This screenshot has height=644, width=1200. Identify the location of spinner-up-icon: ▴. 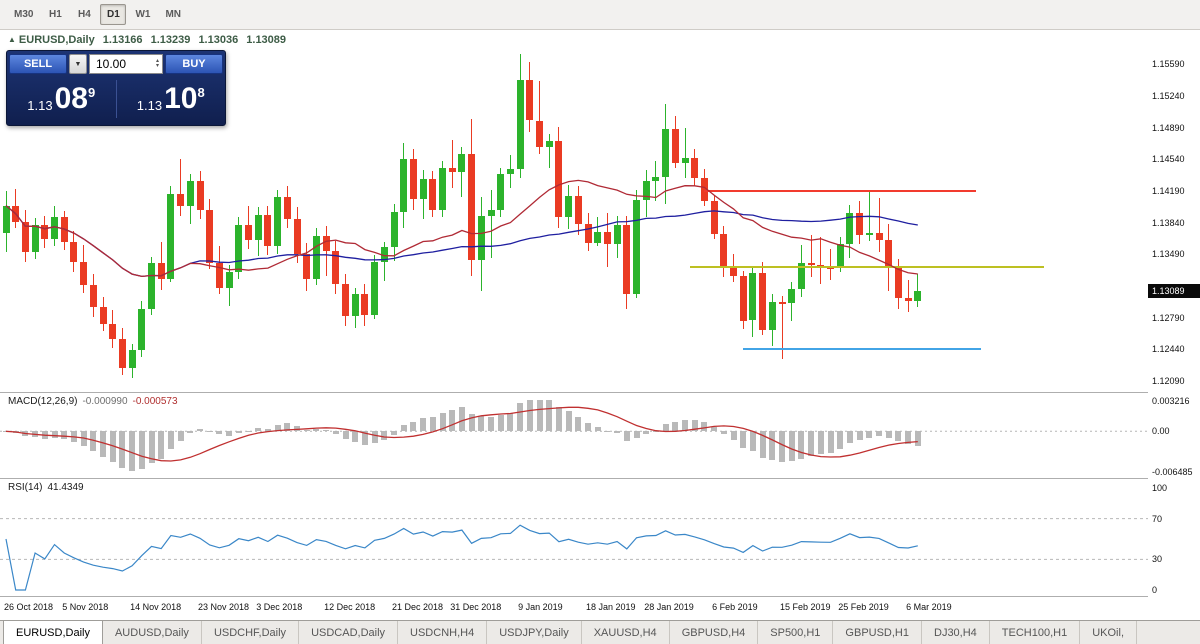
(157, 61).